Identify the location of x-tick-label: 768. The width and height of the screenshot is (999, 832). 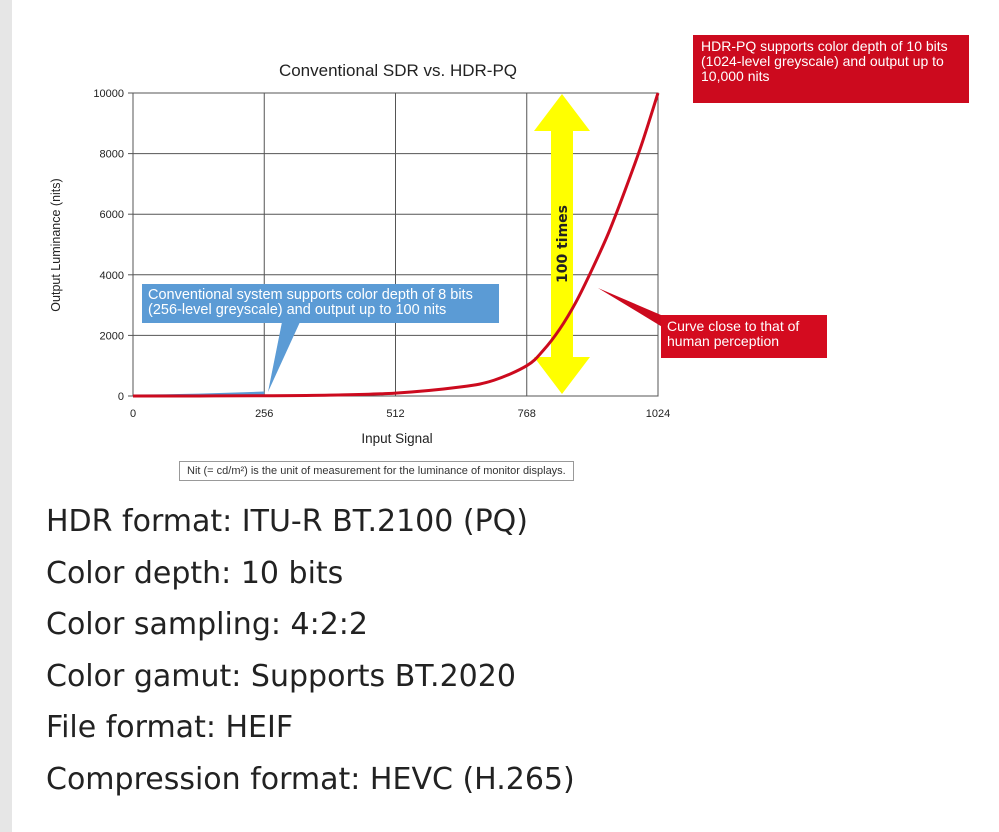
(527, 414).